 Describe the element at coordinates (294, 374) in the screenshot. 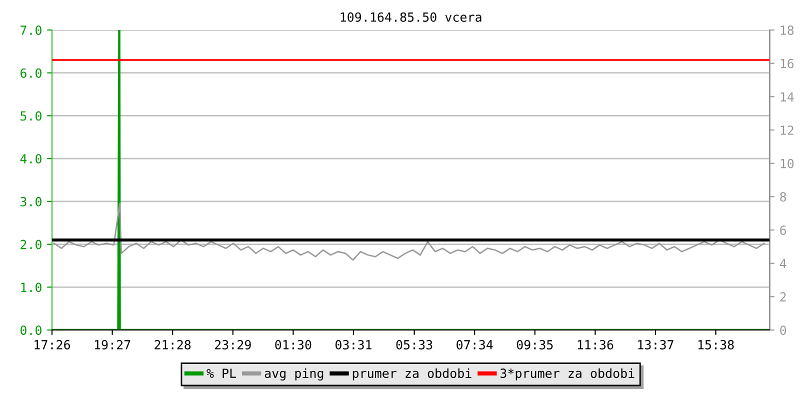

I see `legend-label: avg ping` at that location.